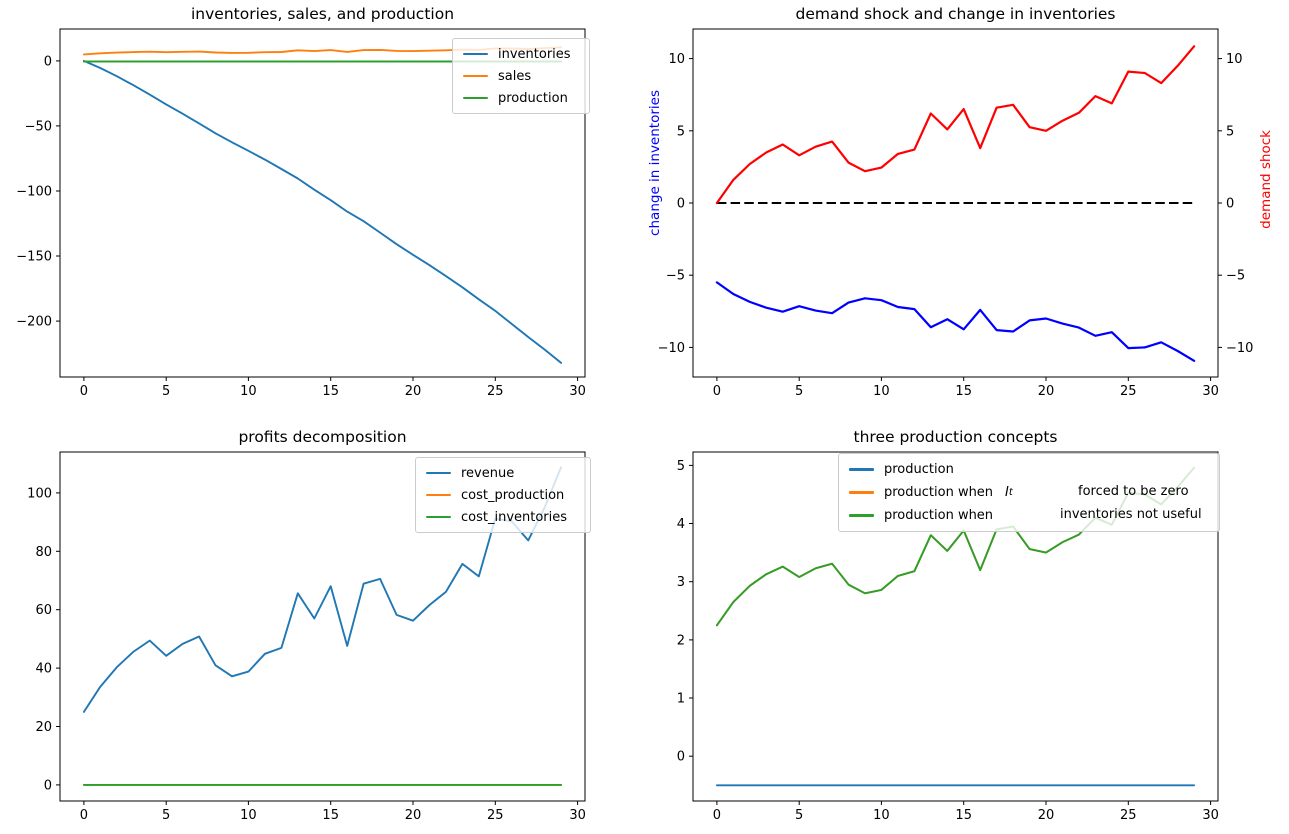 Image resolution: width=1289 pixels, height=834 pixels. I want to click on legend-item-production-inventories-not-useful: production when inventories not useful, so click(1030, 515).